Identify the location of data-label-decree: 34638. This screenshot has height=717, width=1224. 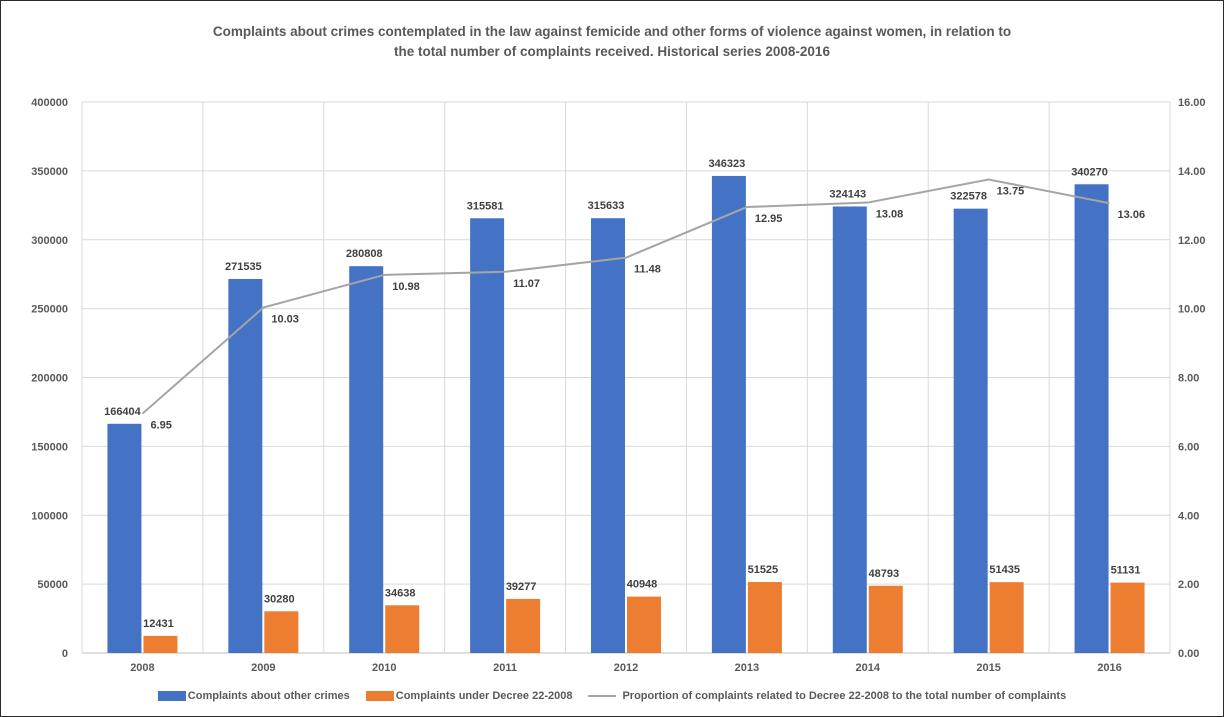
(400, 593).